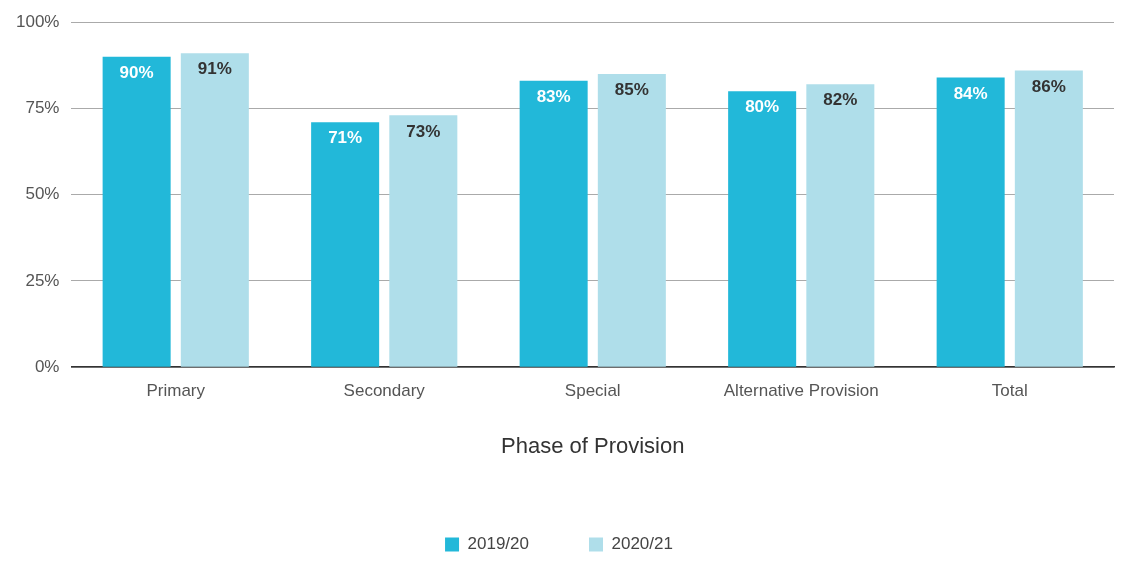  What do you see at coordinates (42, 280) in the screenshot?
I see `y-tick-label: 25%` at bounding box center [42, 280].